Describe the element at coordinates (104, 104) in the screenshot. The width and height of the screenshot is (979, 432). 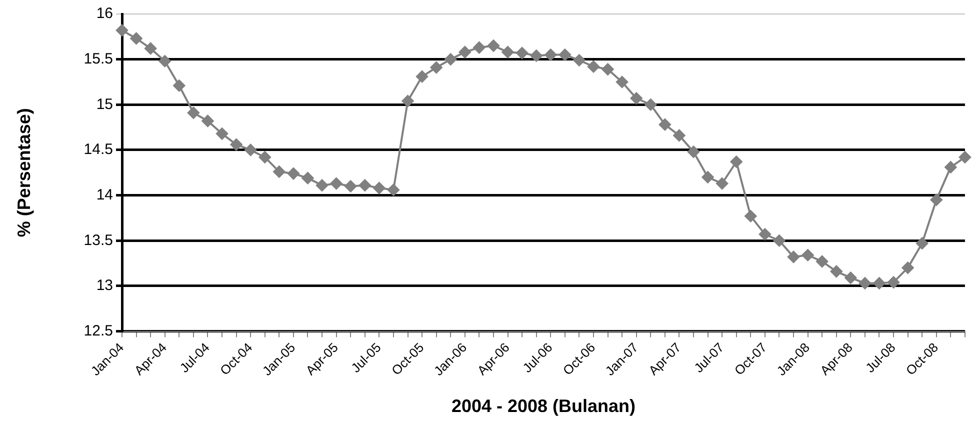
I see `y-tick-label: 15` at that location.